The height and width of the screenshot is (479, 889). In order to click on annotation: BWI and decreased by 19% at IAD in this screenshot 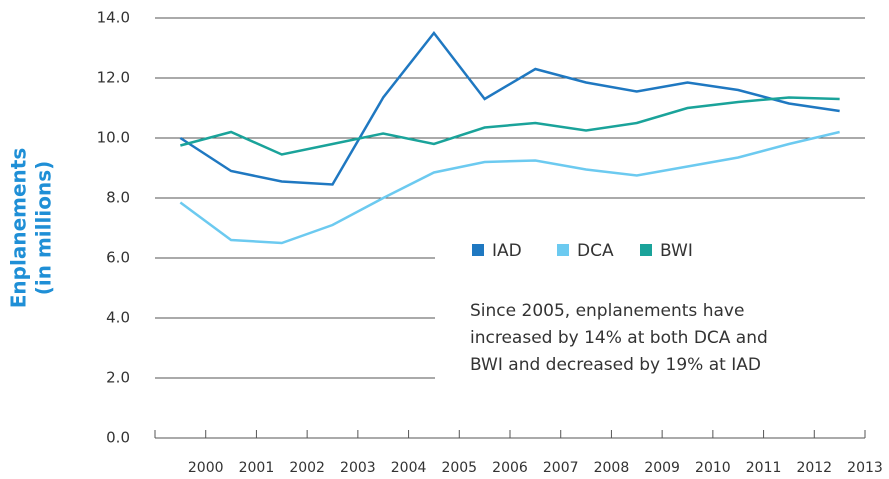, I will do `click(615, 365)`.